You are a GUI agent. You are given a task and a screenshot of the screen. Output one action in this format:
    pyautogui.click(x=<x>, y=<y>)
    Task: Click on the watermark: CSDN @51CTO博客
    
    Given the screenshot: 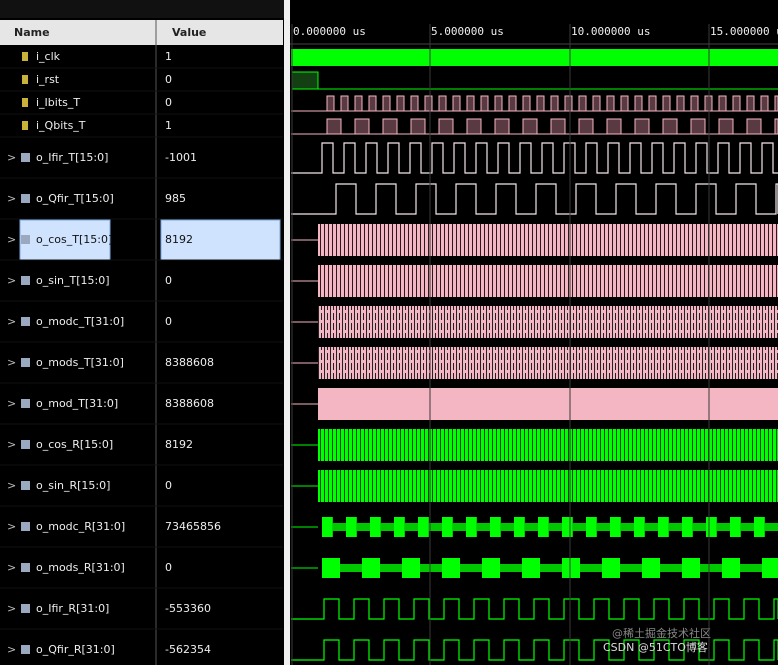 What is the action you would take?
    pyautogui.click(x=655, y=647)
    